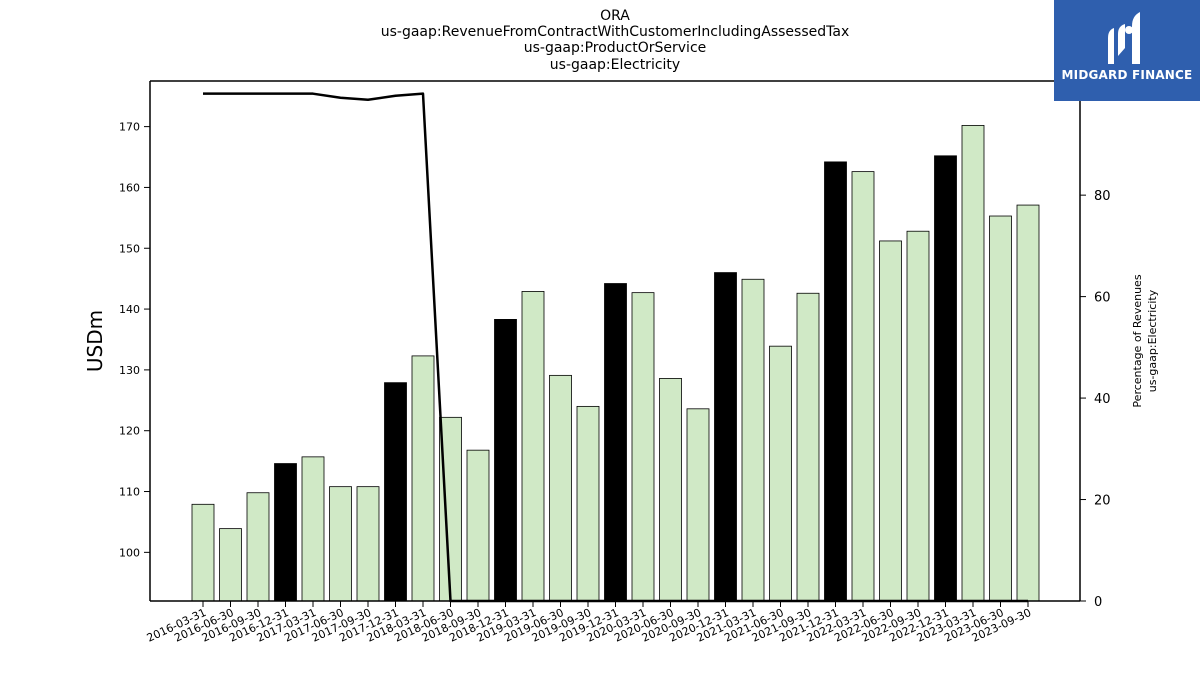 This screenshot has width=1200, height=675. Describe the element at coordinates (129, 431) in the screenshot. I see `y-tick-label-120: 120` at that location.